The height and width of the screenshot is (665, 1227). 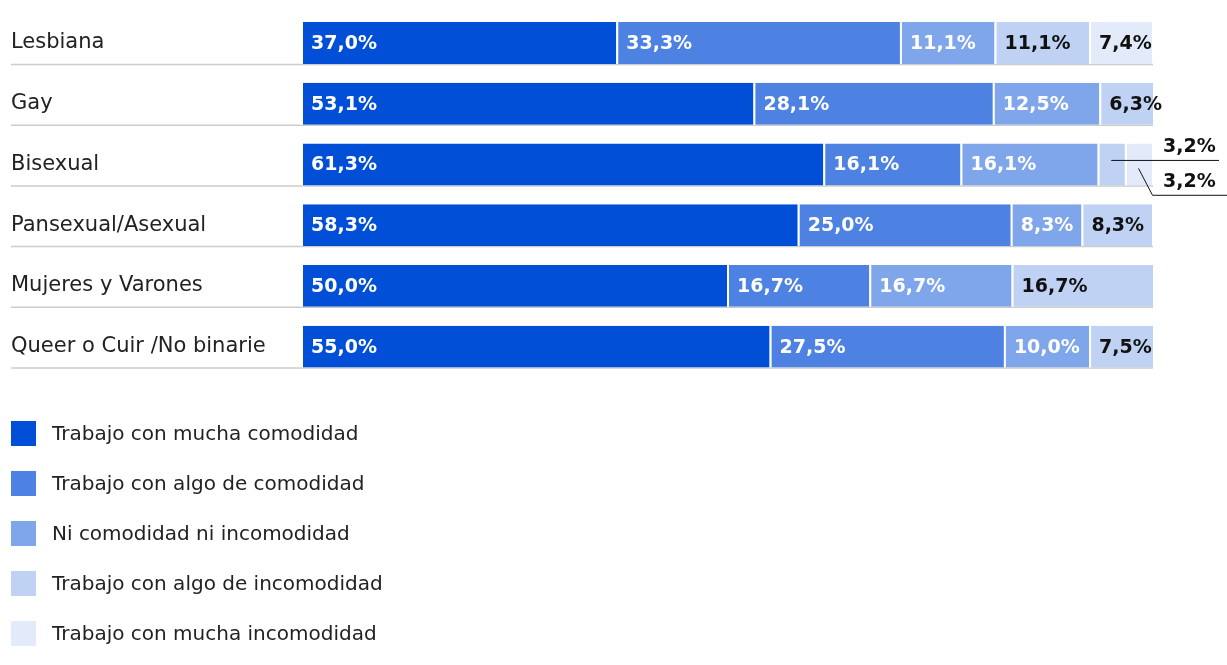 I want to click on y-tick-label: Pansexual/Asexual, so click(x=109, y=223).